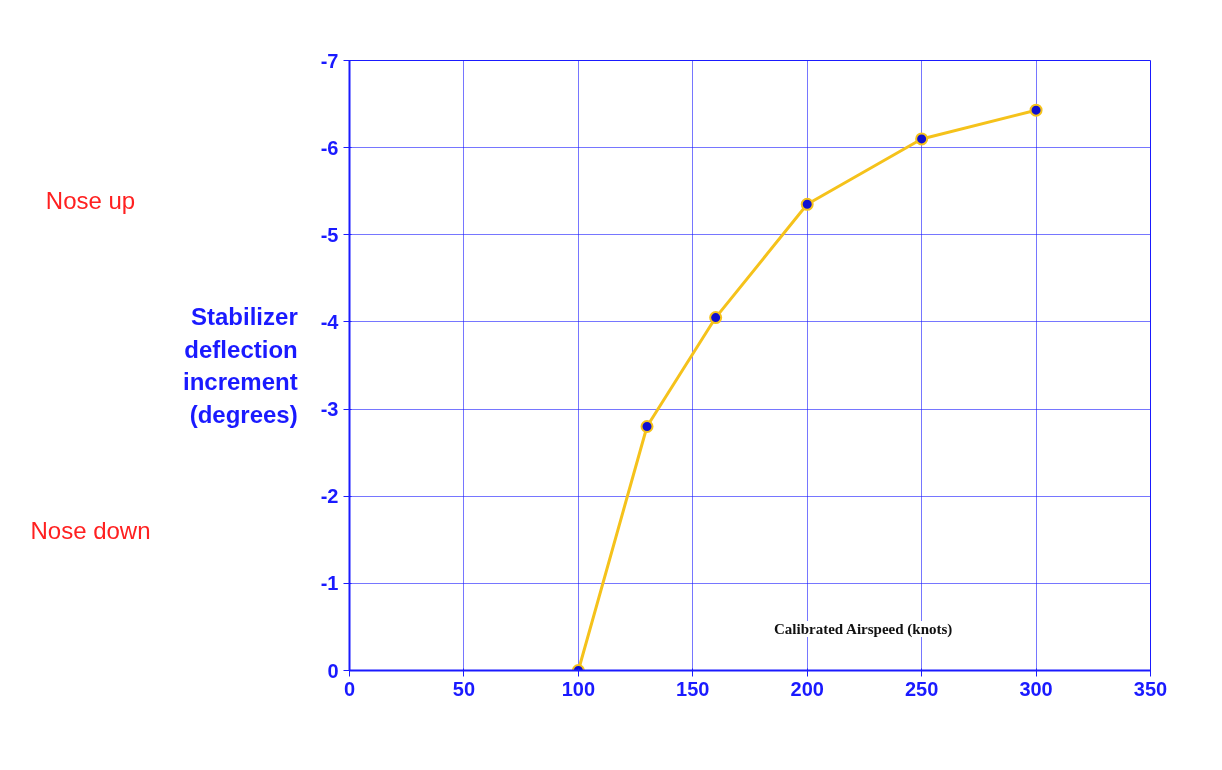 This screenshot has width=1222, height=770. What do you see at coordinates (90, 201) in the screenshot?
I see `text: Nose up` at bounding box center [90, 201].